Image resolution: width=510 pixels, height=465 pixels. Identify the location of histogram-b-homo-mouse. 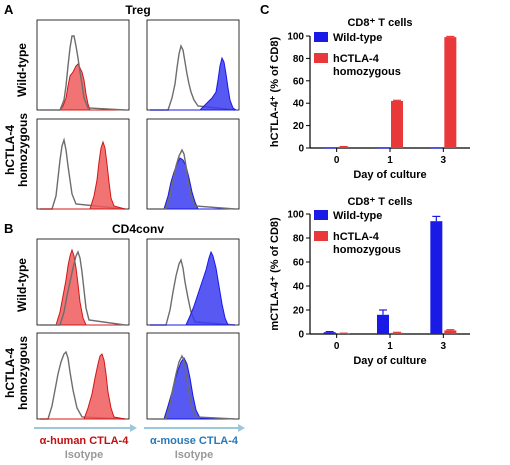
(193, 376).